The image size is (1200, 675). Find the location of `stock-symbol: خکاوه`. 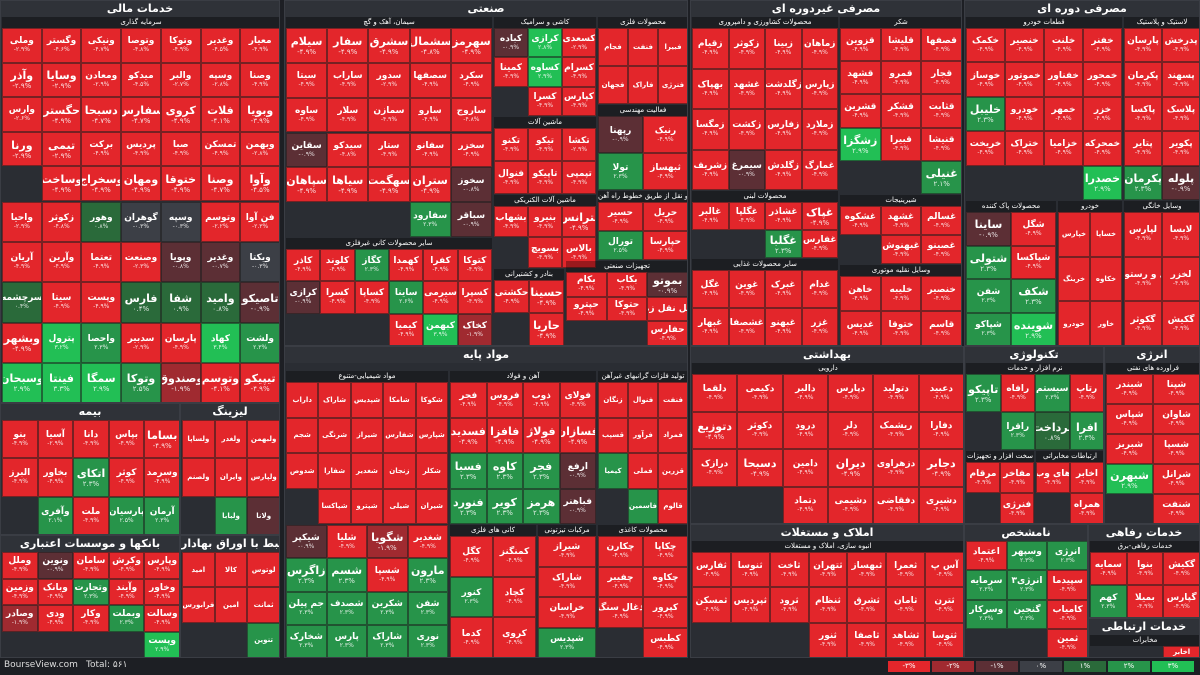

stock-symbol: خکاوه is located at coordinates (1106, 278).